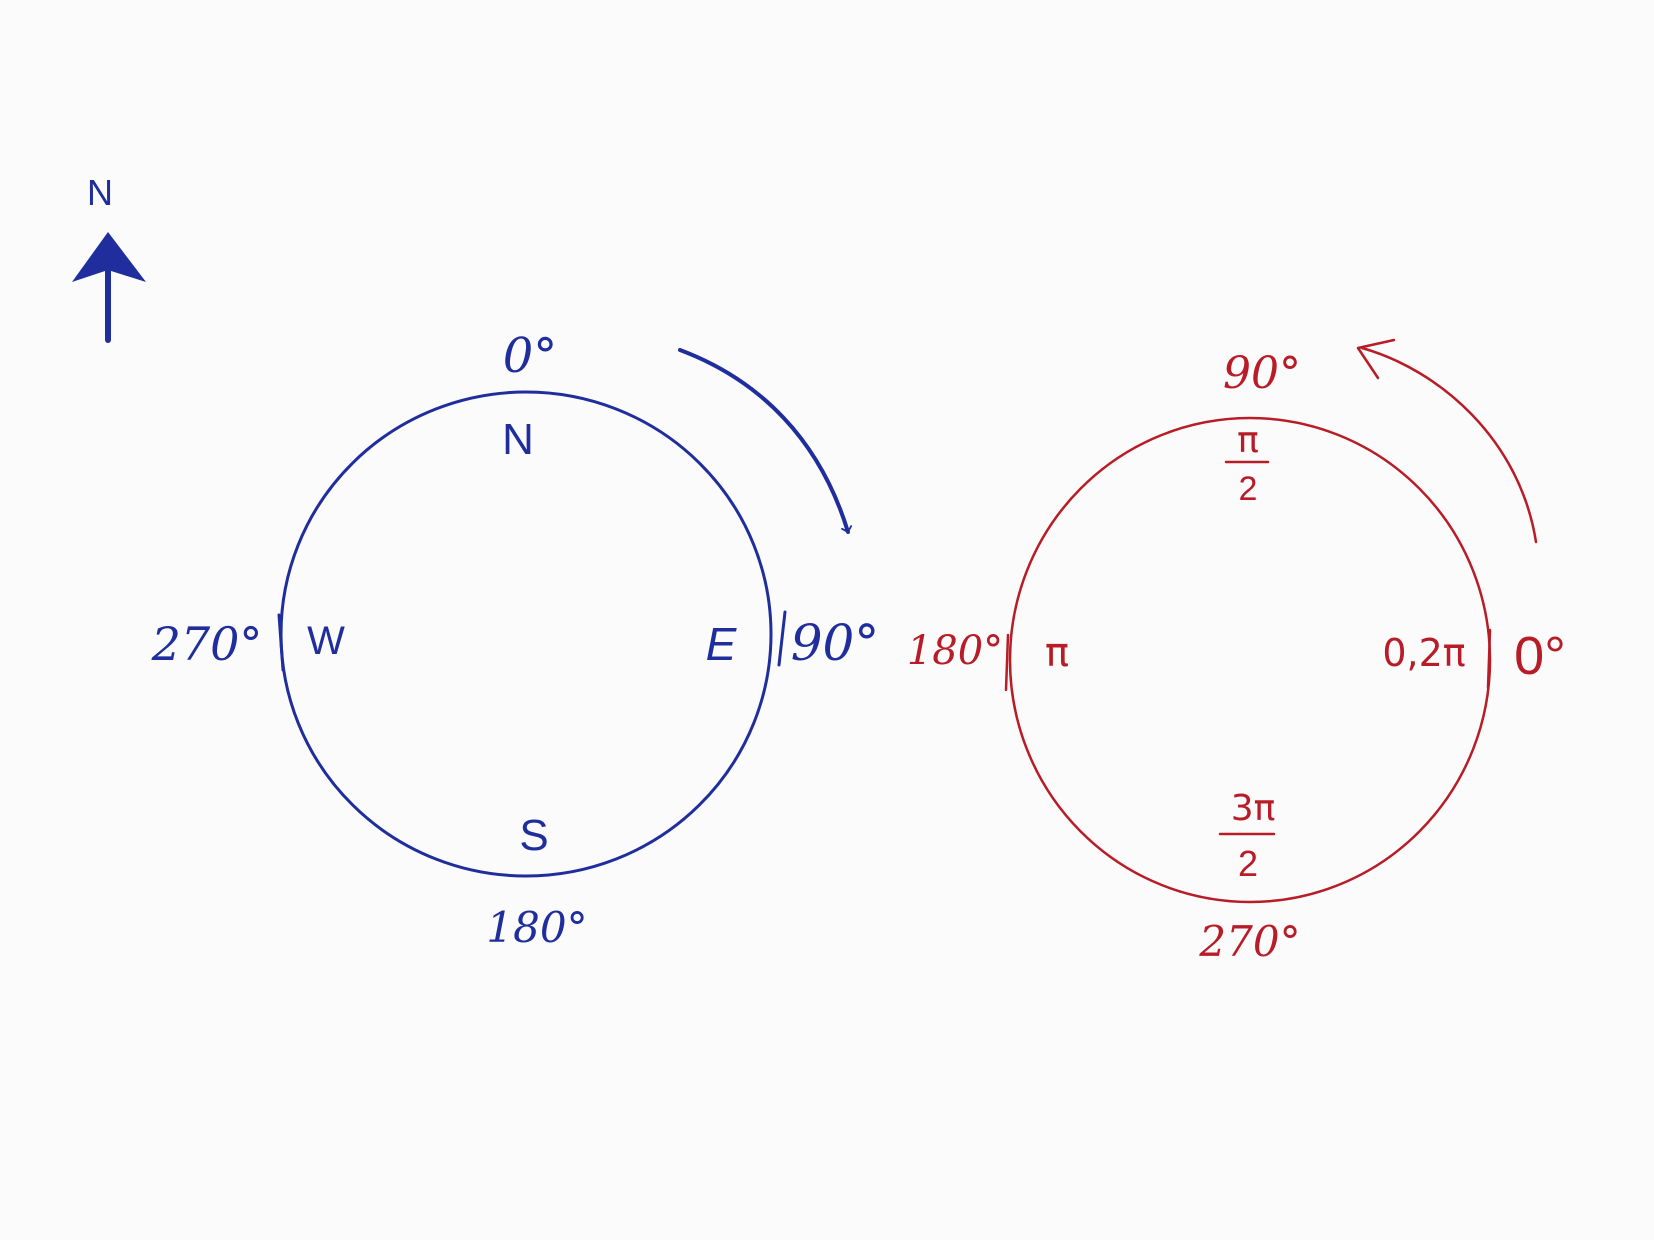 Image resolution: width=1654 pixels, height=1240 pixels. Describe the element at coordinates (1249, 941) in the screenshot. I see `unit-circle-bottom-degree: 270°` at that location.